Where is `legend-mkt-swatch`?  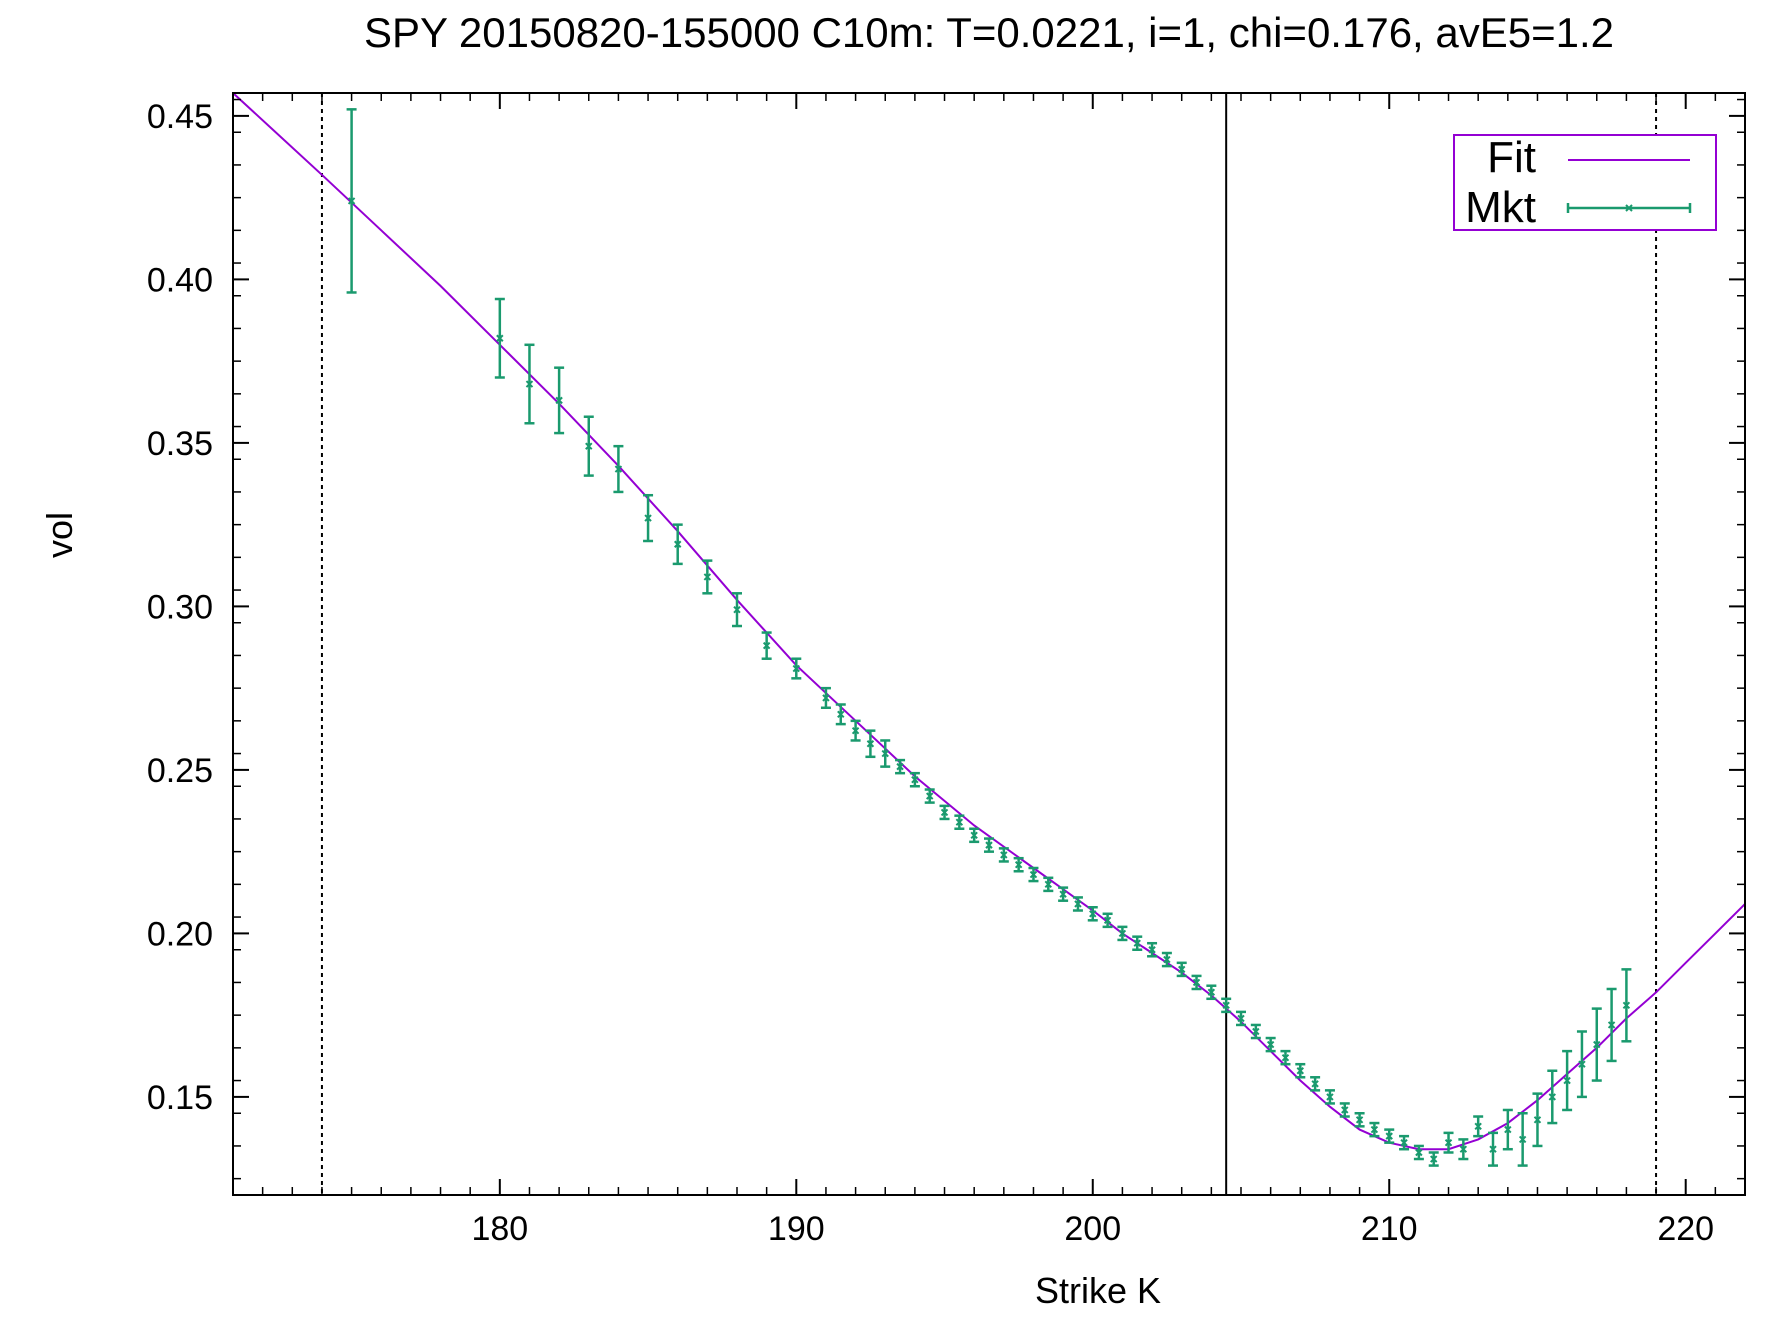 legend-mkt-swatch is located at coordinates (1629, 208).